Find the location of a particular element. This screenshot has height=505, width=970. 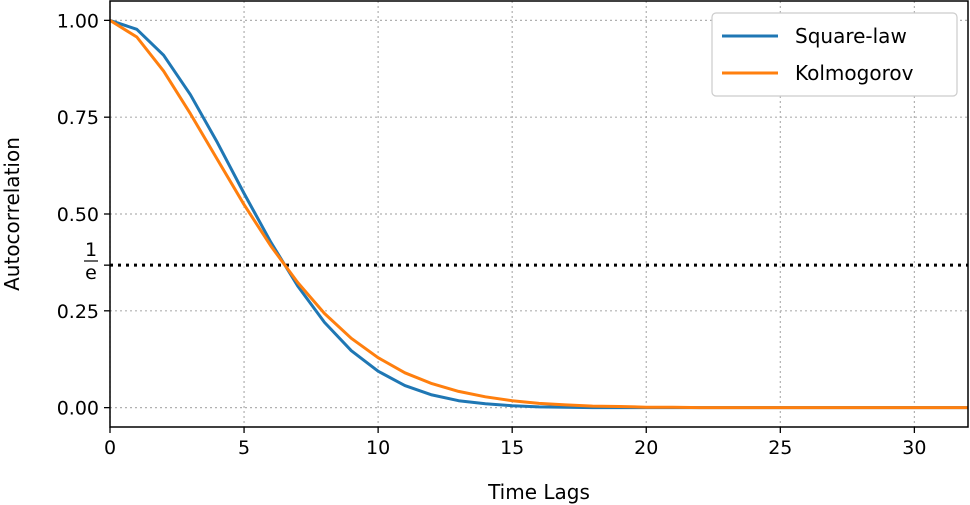

x-tick-label: 15 is located at coordinates (512, 448).